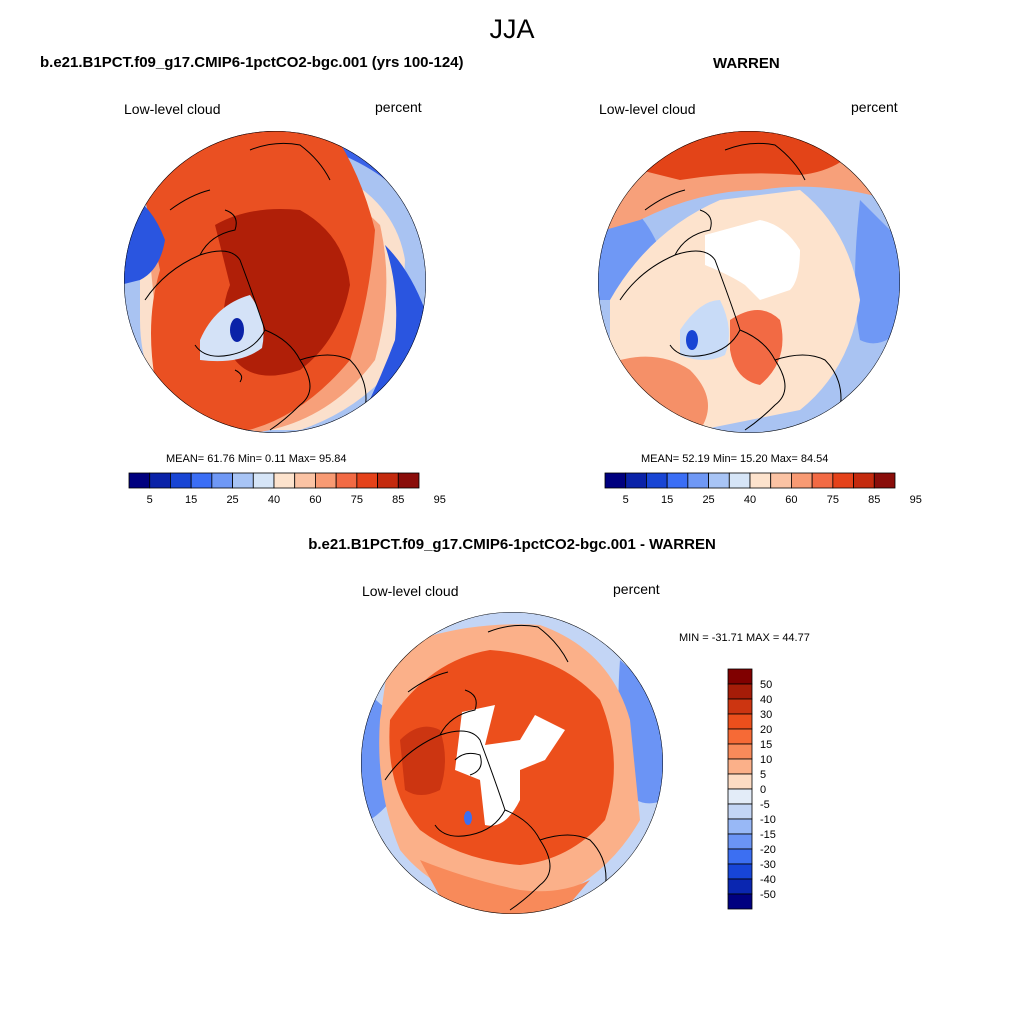  Describe the element at coordinates (877, 272) in the screenshot. I see `panel-2-field-blue-east` at that location.